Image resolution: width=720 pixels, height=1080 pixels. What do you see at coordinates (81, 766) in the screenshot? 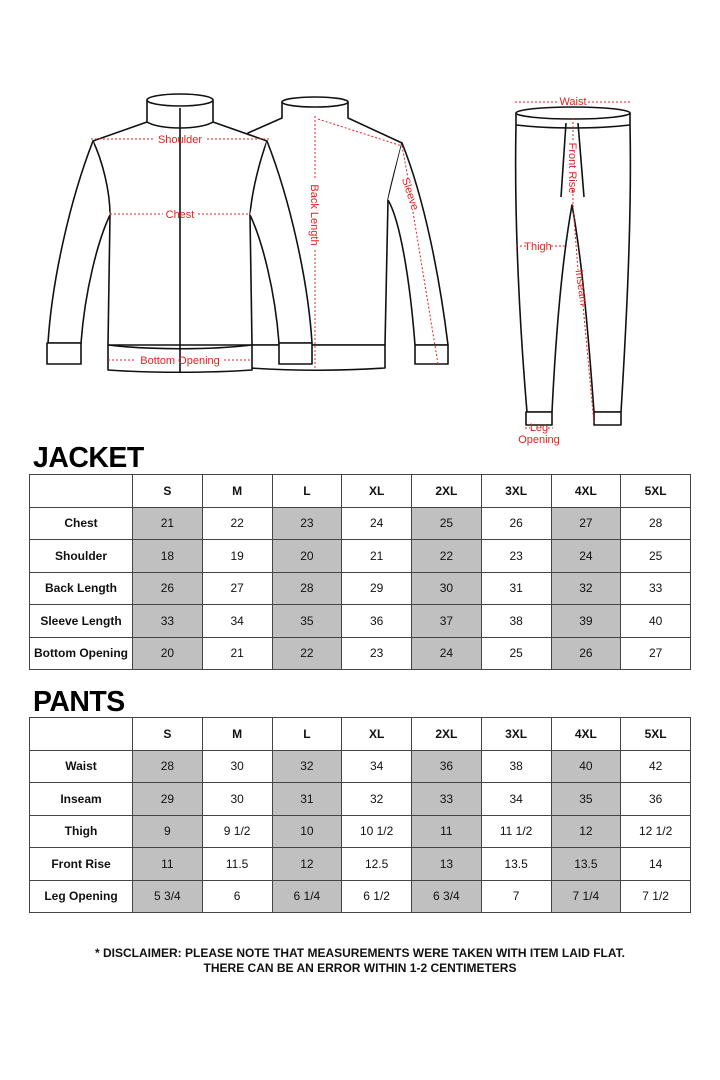
I see `measurement-label: Waist` at bounding box center [81, 766].